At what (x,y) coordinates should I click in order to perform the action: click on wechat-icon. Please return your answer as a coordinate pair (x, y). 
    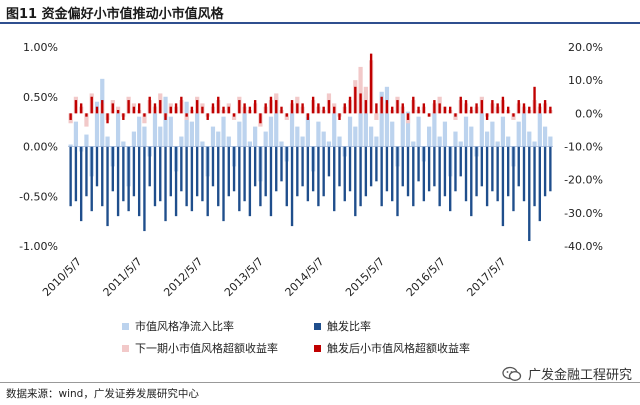
    Looking at the image, I should click on (512, 373).